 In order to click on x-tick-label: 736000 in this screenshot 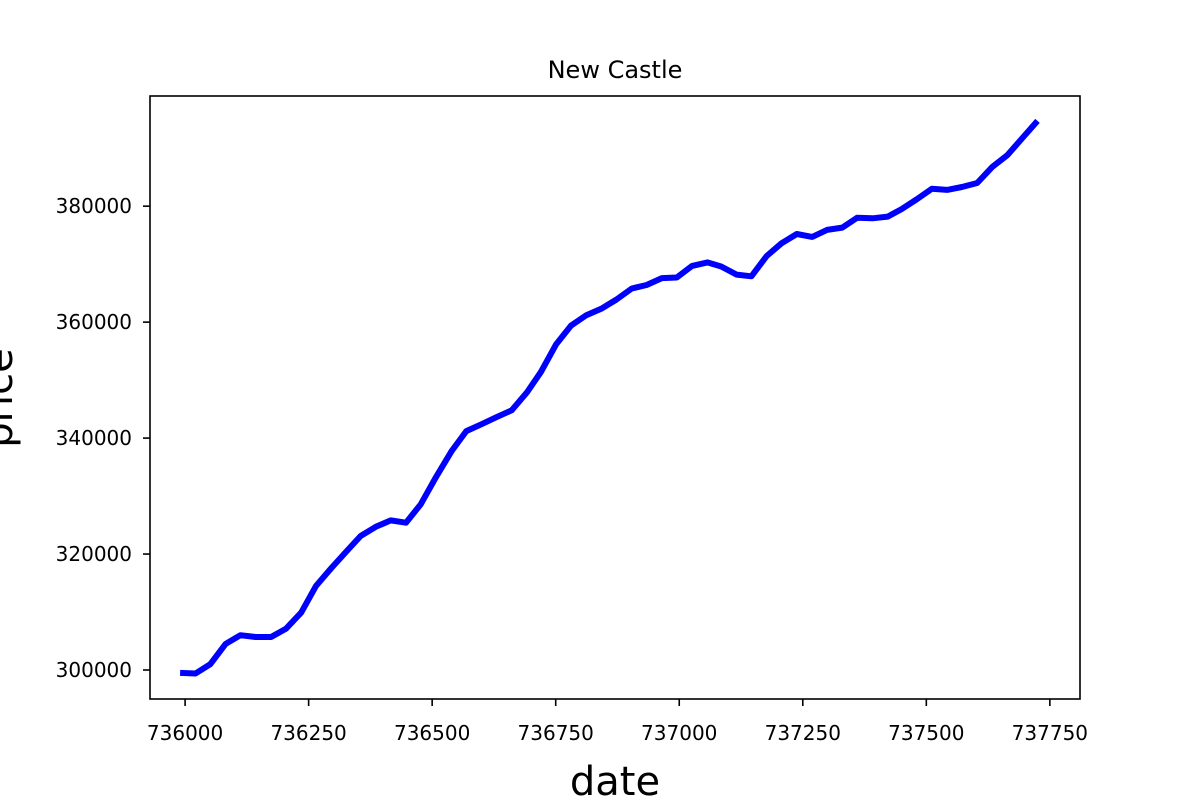, I will do `click(185, 733)`.